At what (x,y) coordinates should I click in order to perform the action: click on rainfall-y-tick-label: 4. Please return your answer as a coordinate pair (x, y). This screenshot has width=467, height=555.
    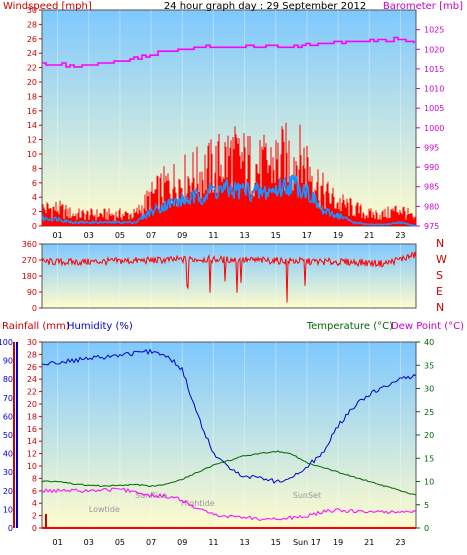
    Looking at the image, I should click on (34, 503).